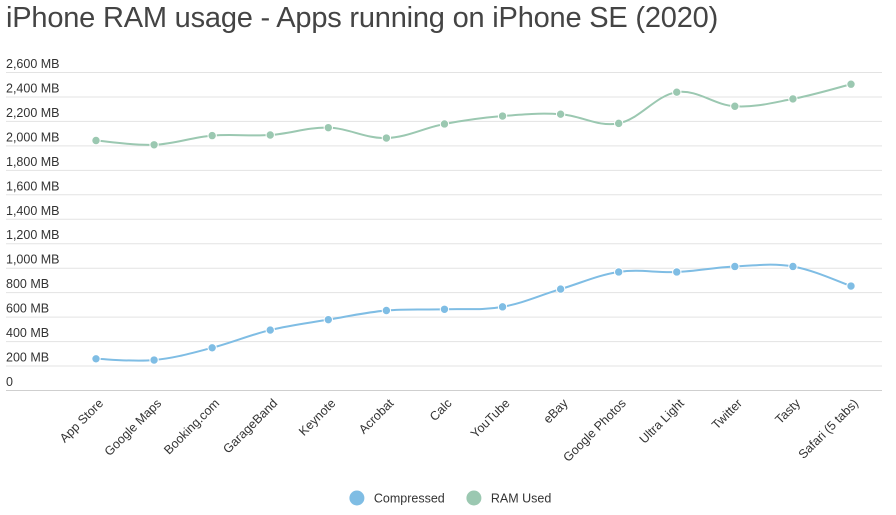 The height and width of the screenshot is (515, 896). I want to click on legend-swatch-ram-used, so click(474, 498).